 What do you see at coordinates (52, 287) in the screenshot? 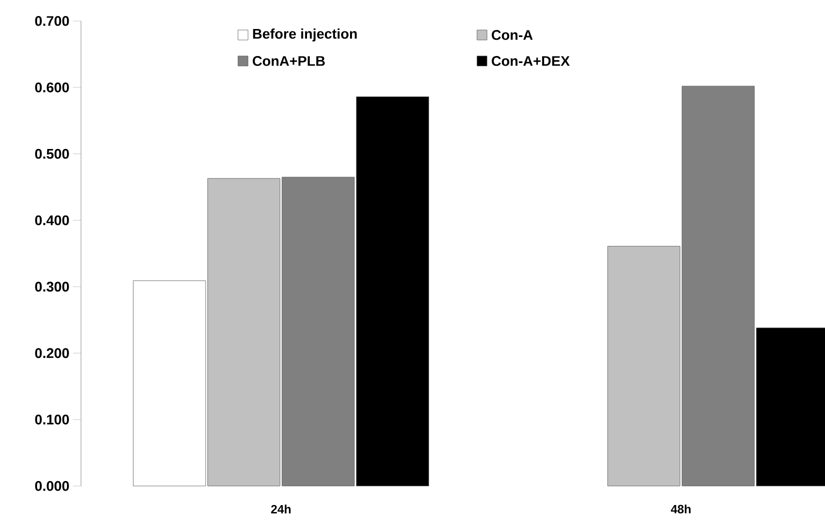
I see `y-tick-label: 0.300` at bounding box center [52, 287].